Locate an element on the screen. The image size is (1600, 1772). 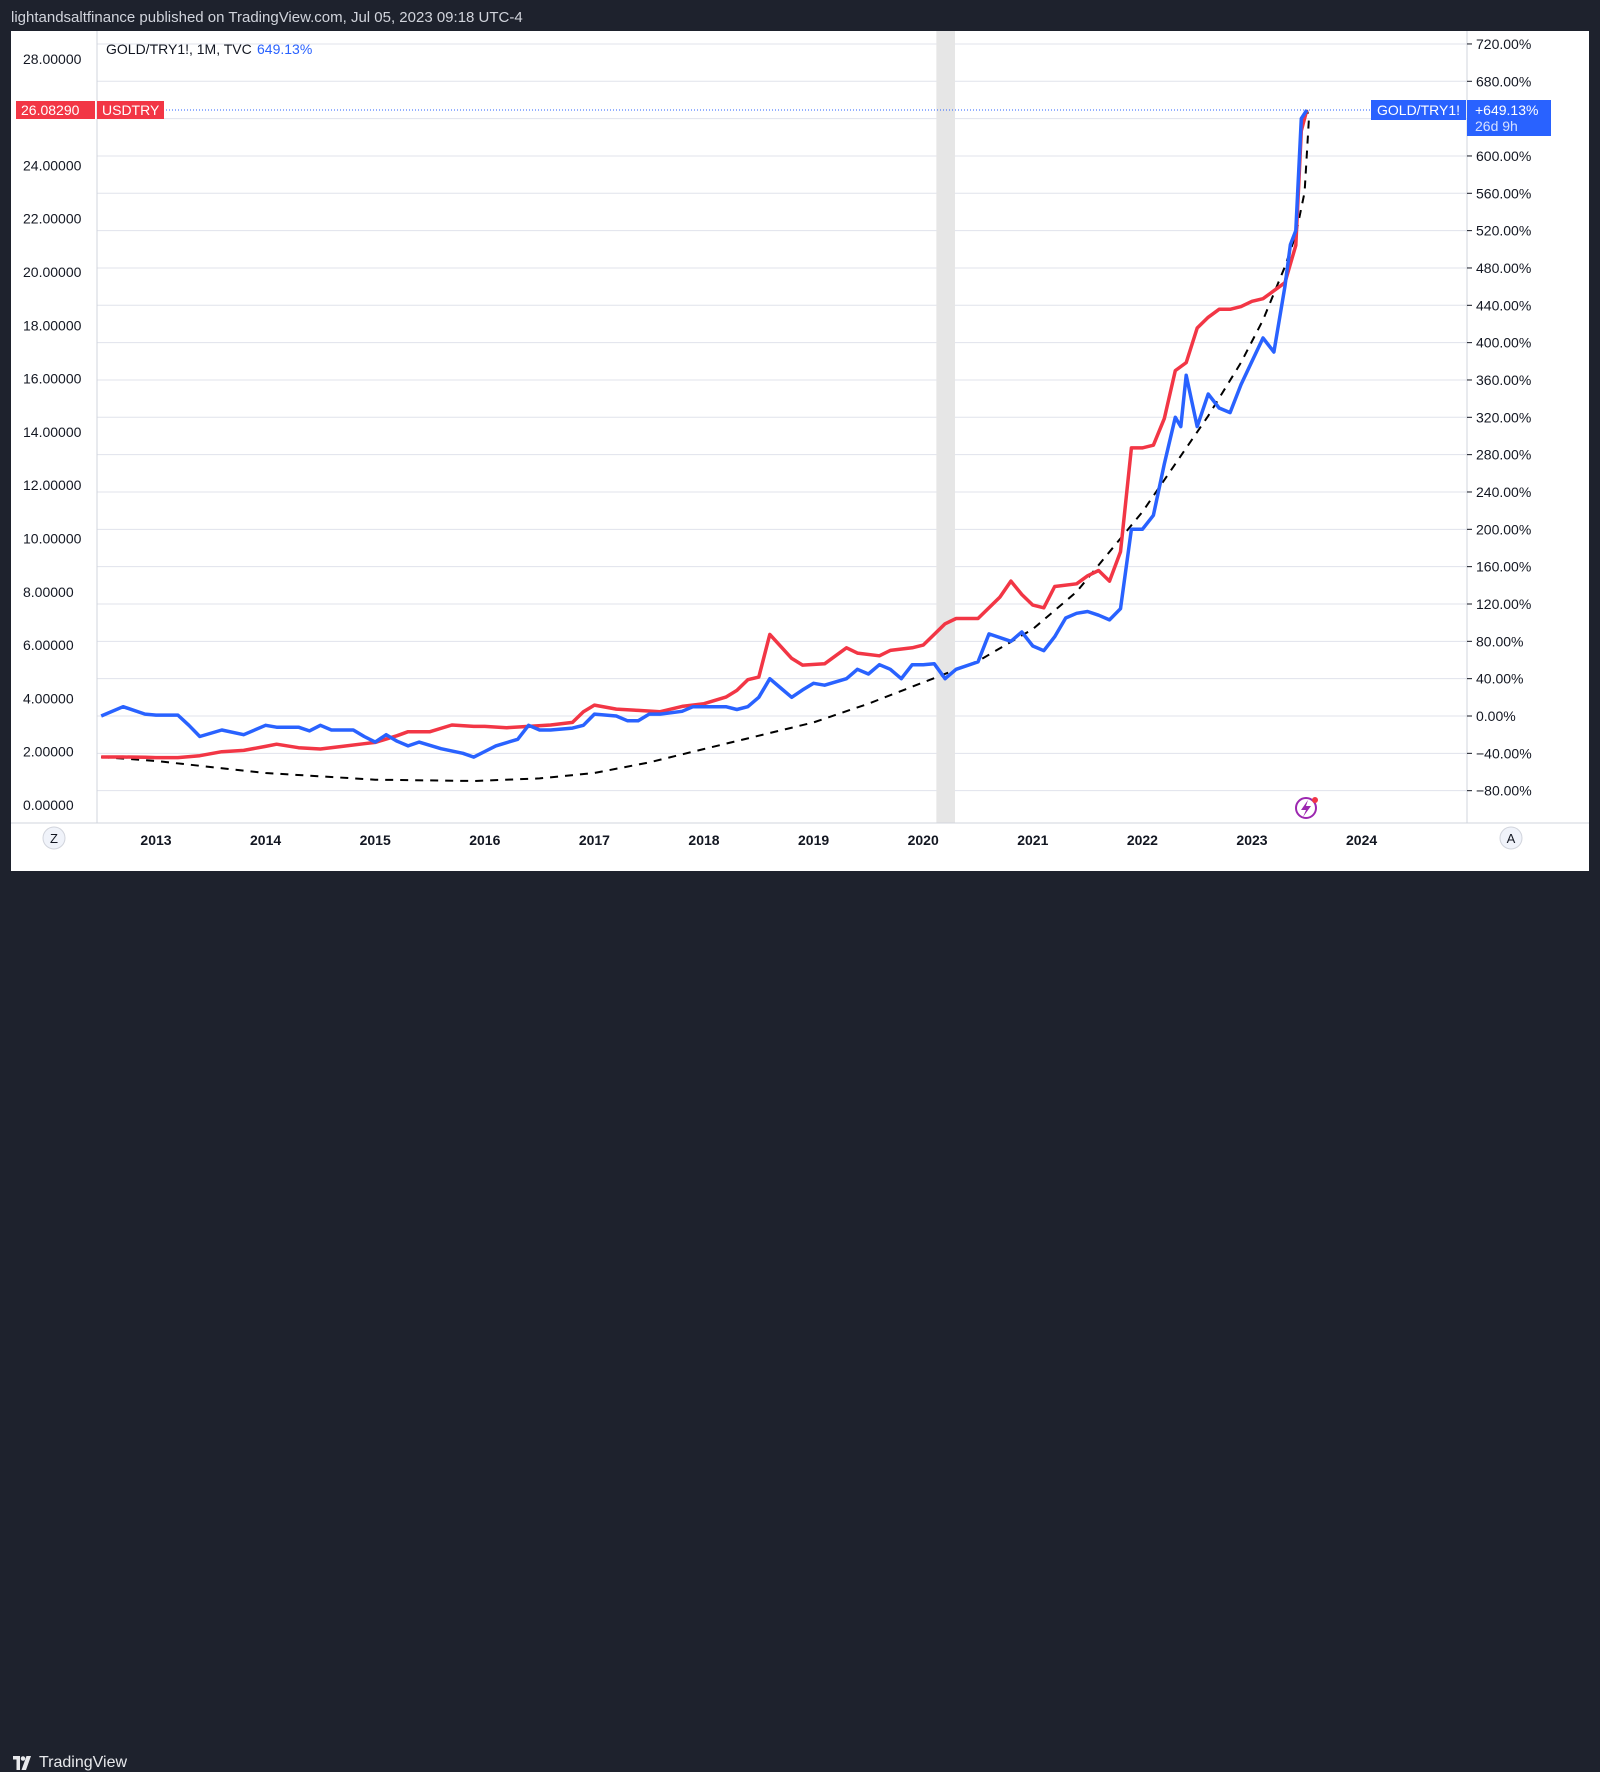
legend-symbol: GOLD/TRY1!, 1M, TVC is located at coordinates (179, 49).